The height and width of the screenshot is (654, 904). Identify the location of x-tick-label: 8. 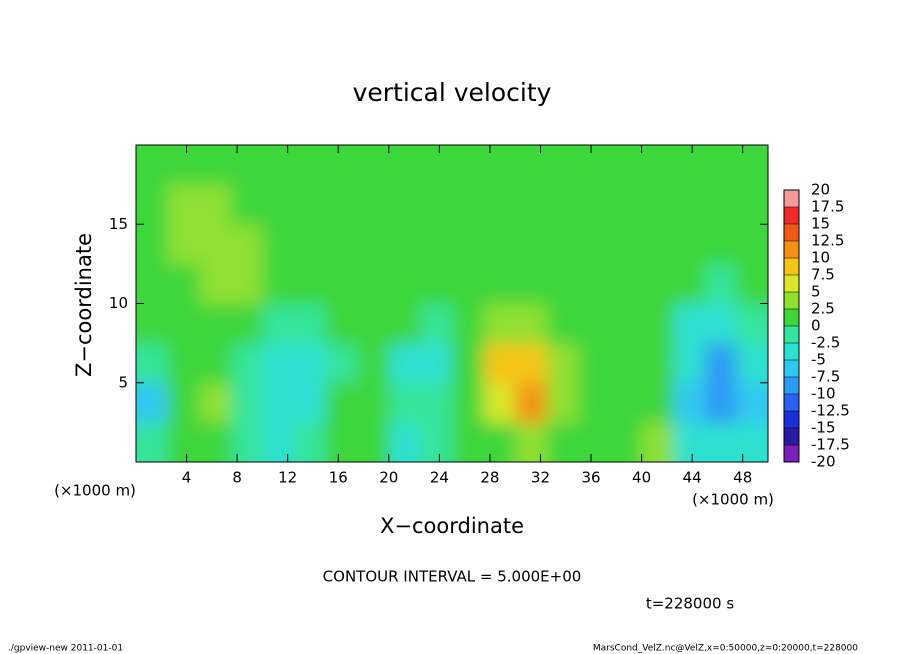
(237, 478).